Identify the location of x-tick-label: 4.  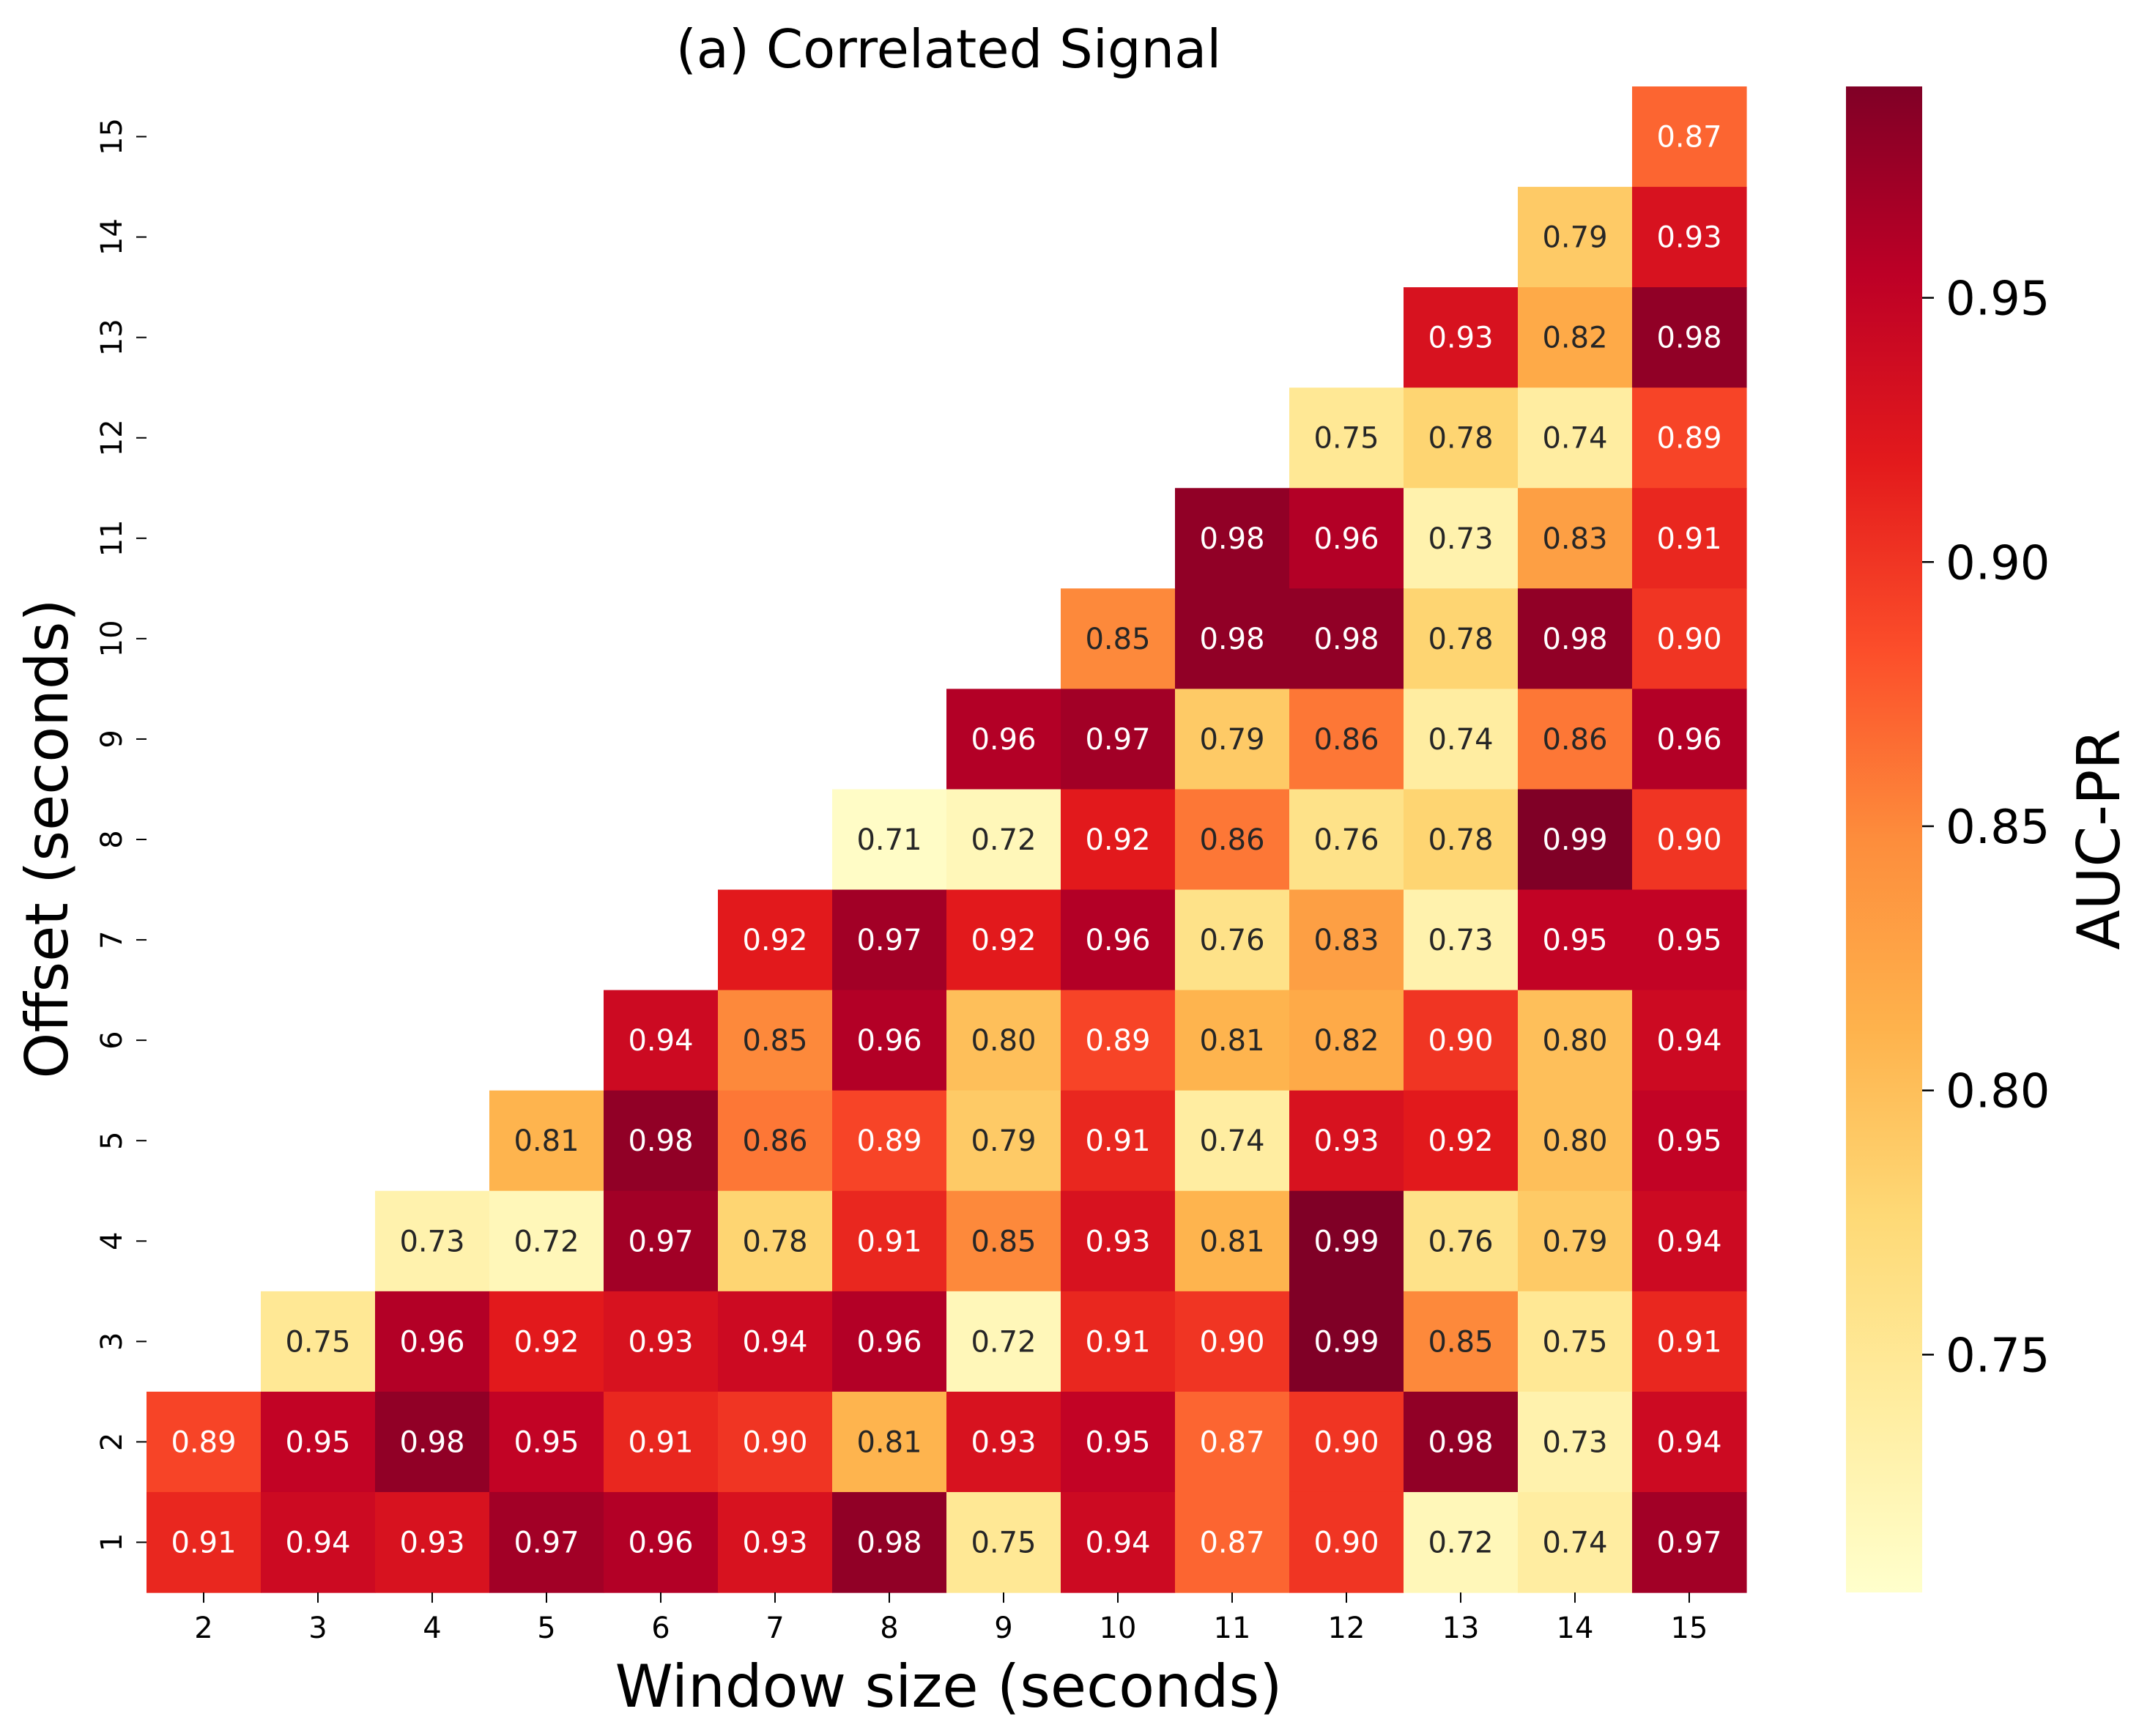
(432, 1628).